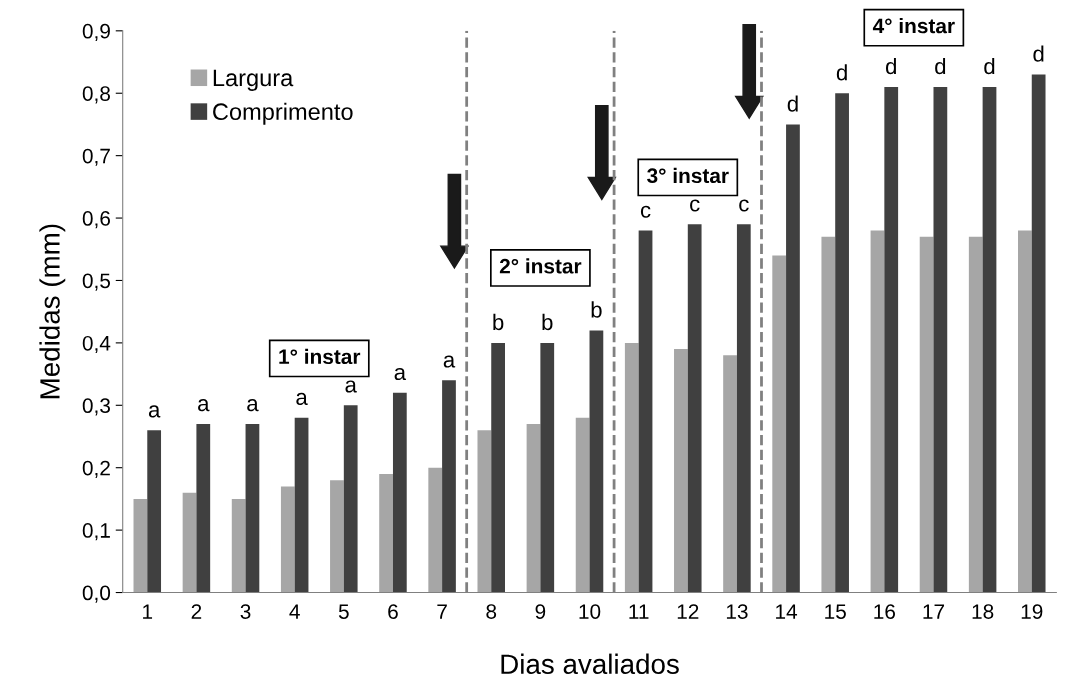 Image resolution: width=1067 pixels, height=685 pixels. What do you see at coordinates (253, 80) in the screenshot?
I see `legend-label: Largura` at bounding box center [253, 80].